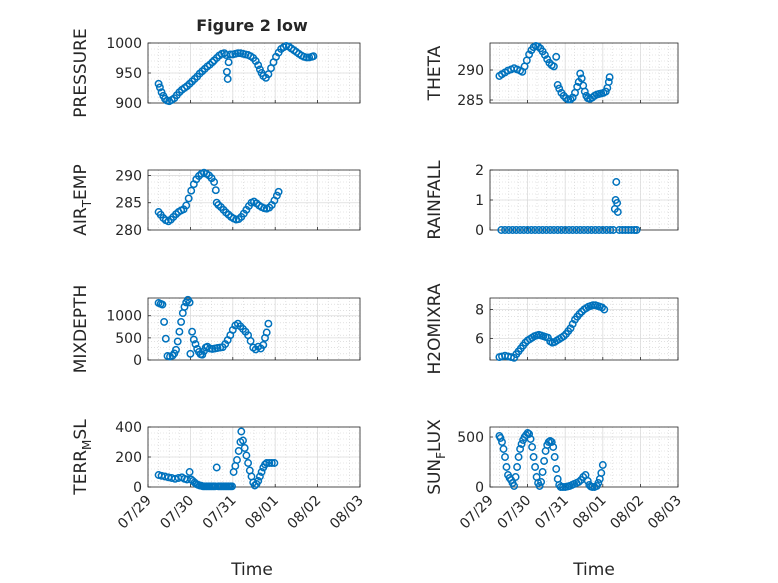 Image resolution: width=778 pixels, height=583 pixels. What do you see at coordinates (552, 75) in the screenshot?
I see `subplot-theta: 285 290 THETA` at bounding box center [552, 75].